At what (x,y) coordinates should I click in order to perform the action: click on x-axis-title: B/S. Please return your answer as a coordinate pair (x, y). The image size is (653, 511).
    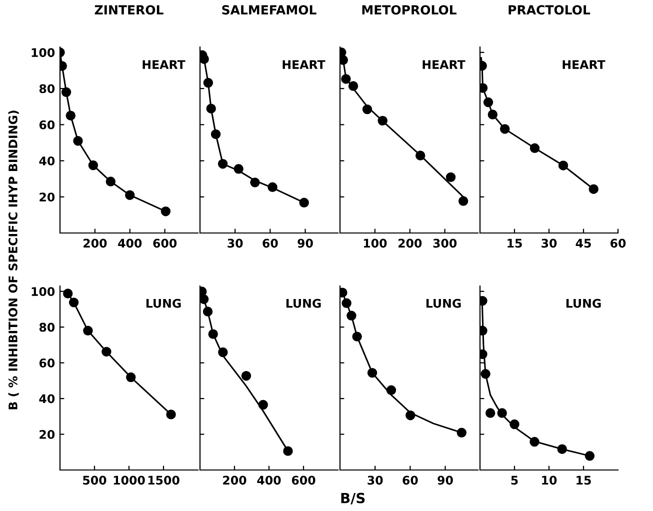
    Looking at the image, I should click on (353, 498).